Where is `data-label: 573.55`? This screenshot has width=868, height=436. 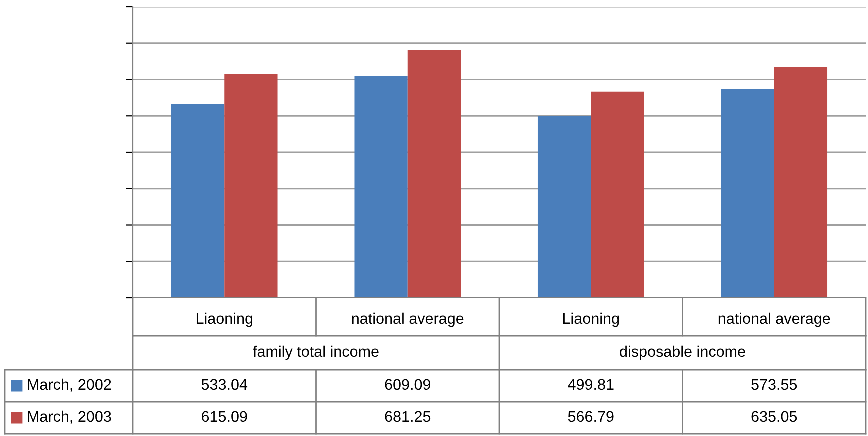
data-label: 573.55 is located at coordinates (775, 384).